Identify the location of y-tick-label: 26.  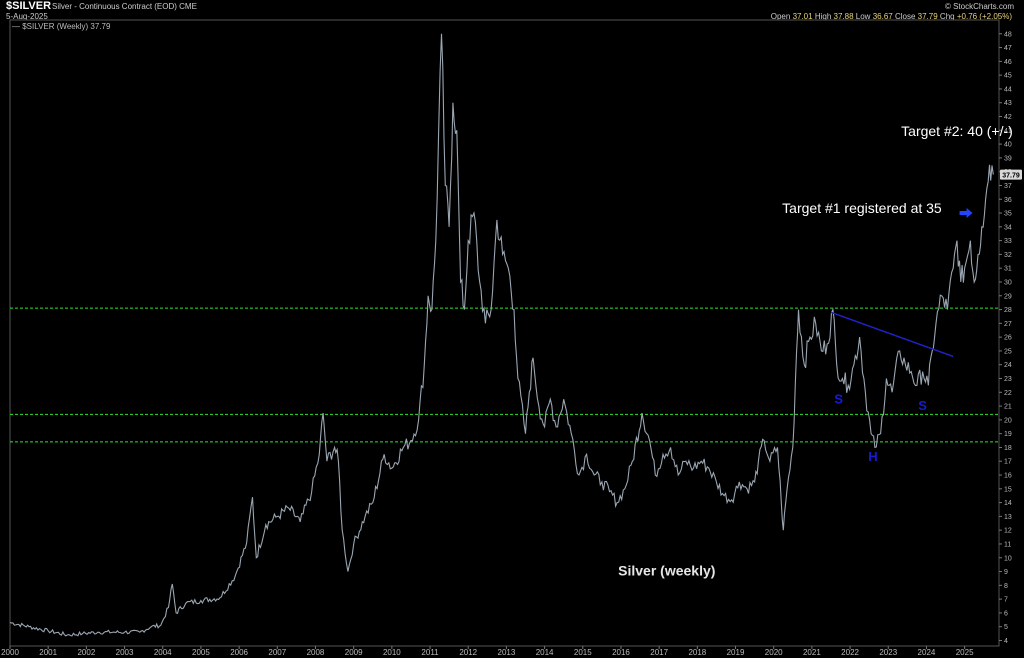
(1008, 338).